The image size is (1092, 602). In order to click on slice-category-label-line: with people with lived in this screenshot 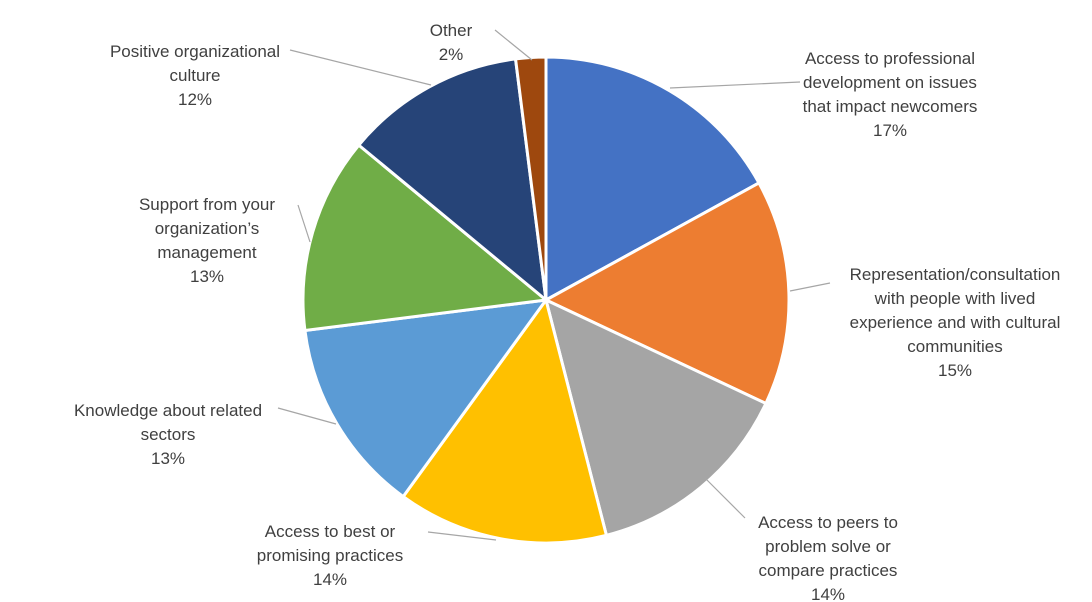, I will do `click(955, 298)`.